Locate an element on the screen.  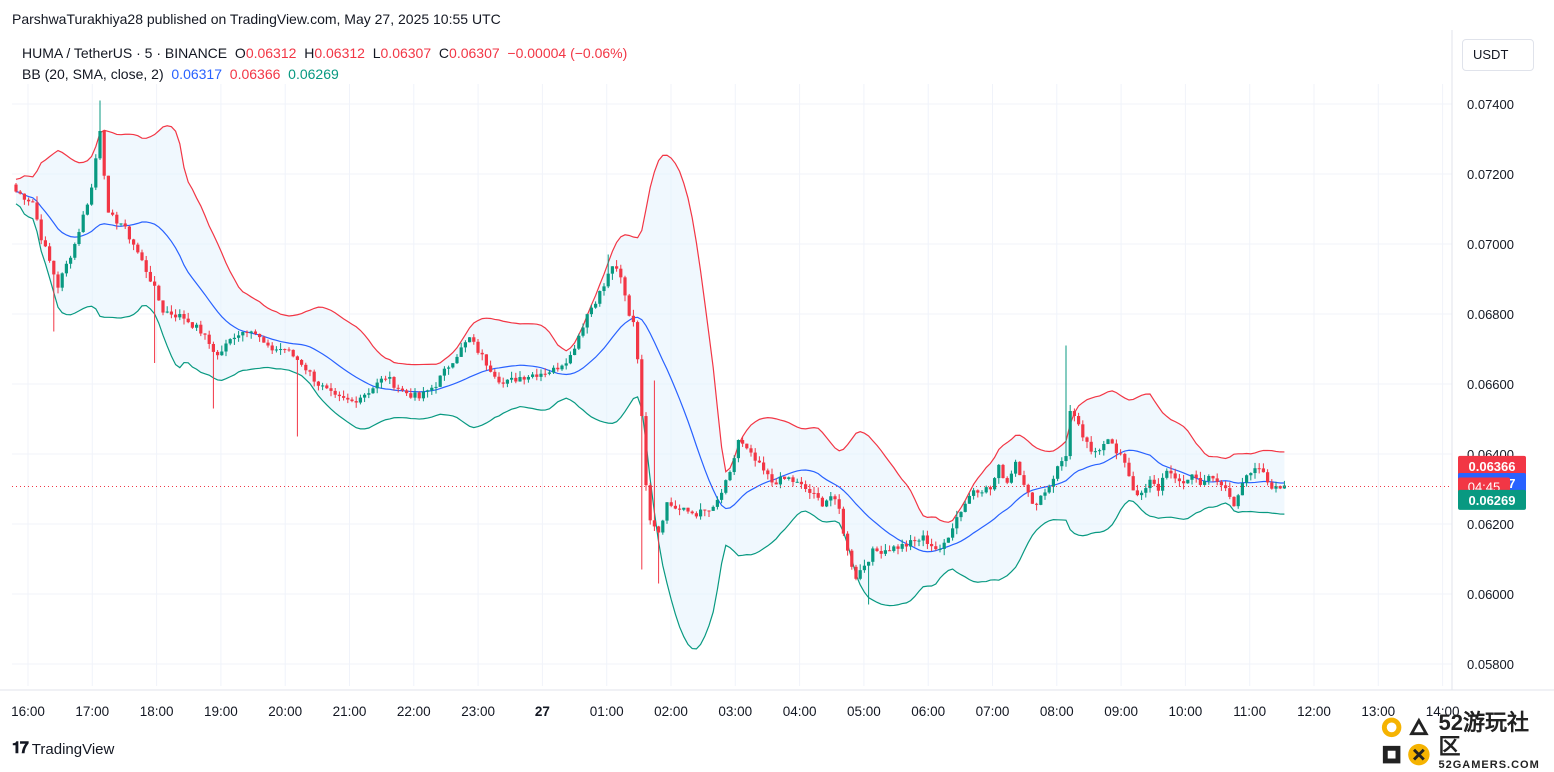
time-tick-label: 19:00 is located at coordinates (221, 711).